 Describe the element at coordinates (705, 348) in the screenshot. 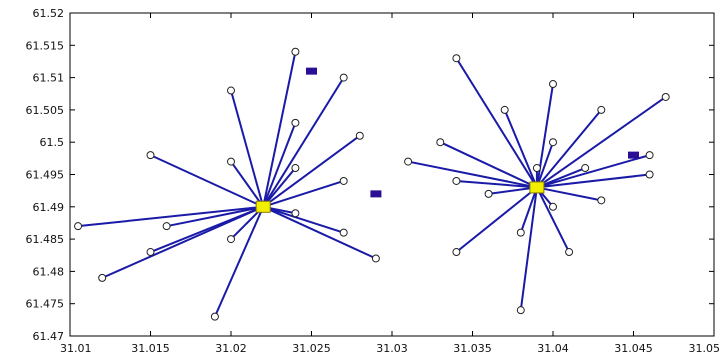

I see `x-tick-label-8: 31.05` at that location.